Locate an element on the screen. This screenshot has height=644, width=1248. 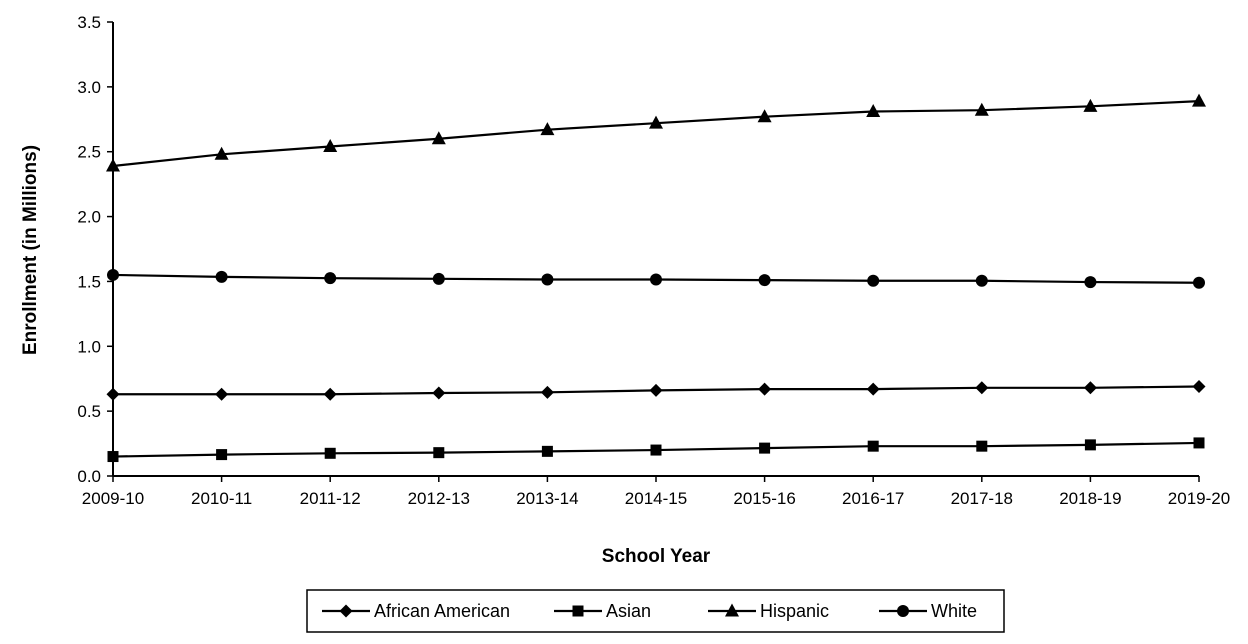
series-line-hispanic is located at coordinates (656, 134).